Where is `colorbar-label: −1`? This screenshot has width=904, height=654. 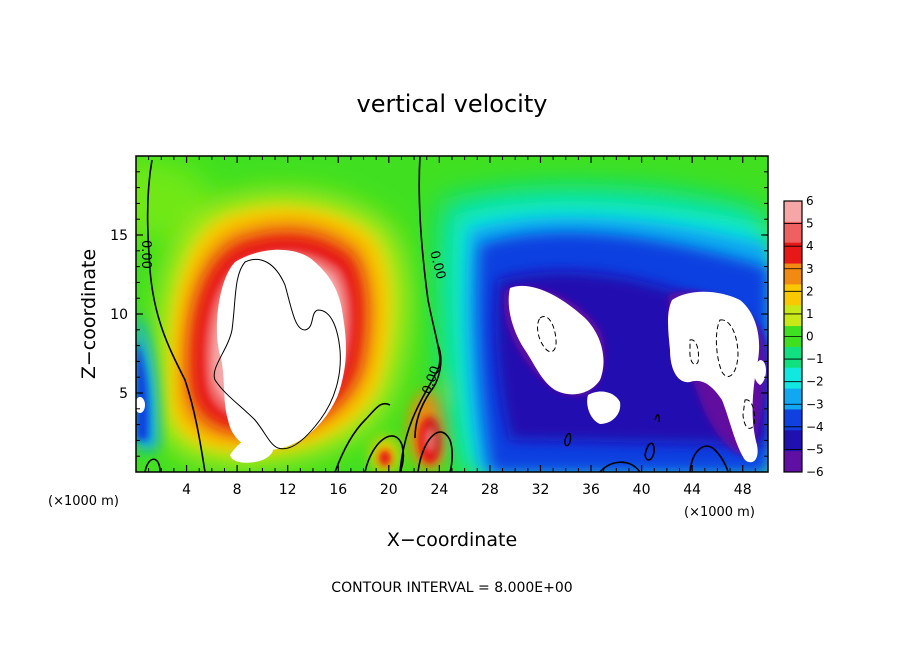 colorbar-label: −1 is located at coordinates (815, 359).